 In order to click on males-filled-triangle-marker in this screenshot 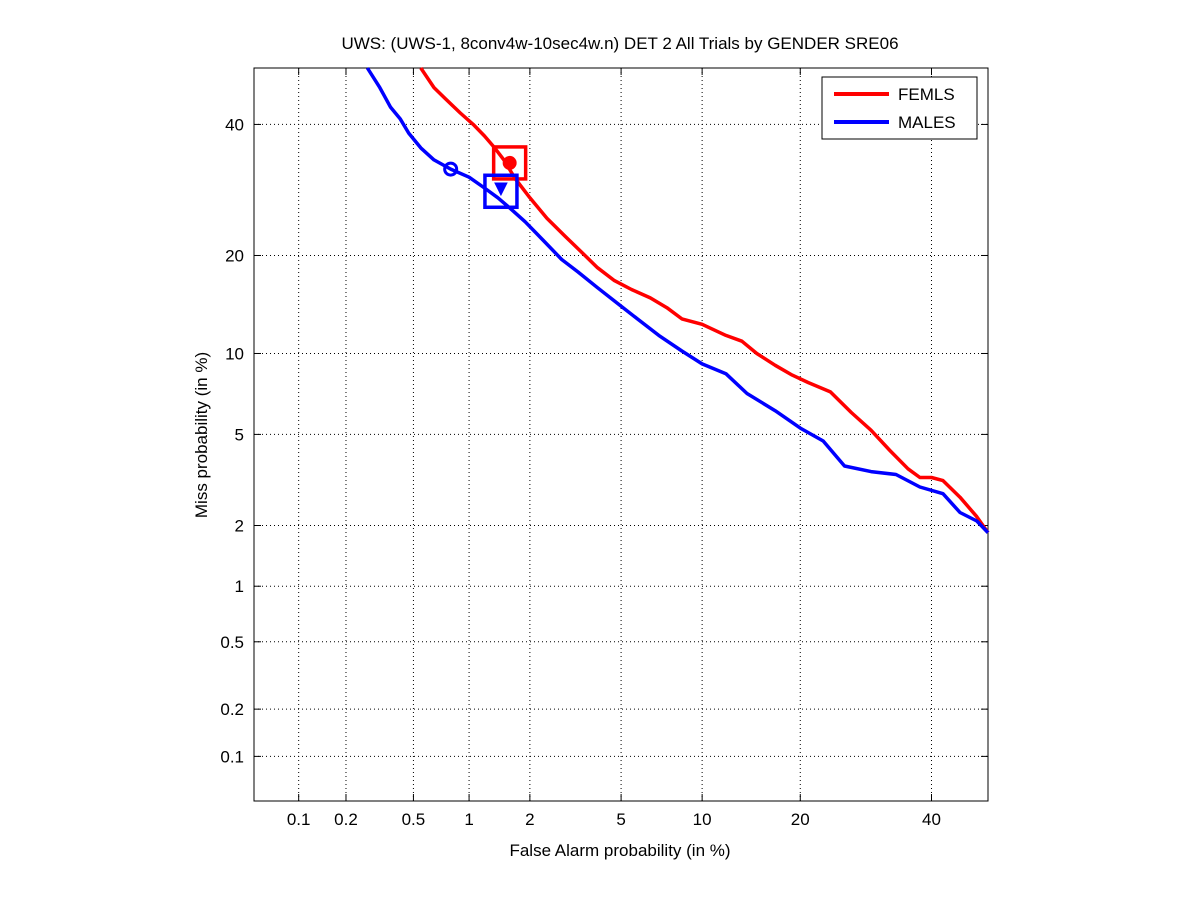, I will do `click(501, 189)`.